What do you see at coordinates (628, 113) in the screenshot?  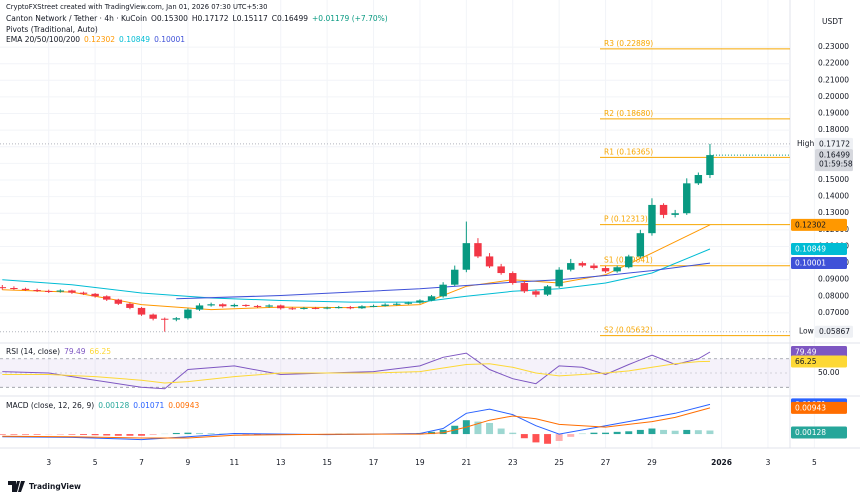 I see `pivot-label: R2 (0.18680)` at bounding box center [628, 113].